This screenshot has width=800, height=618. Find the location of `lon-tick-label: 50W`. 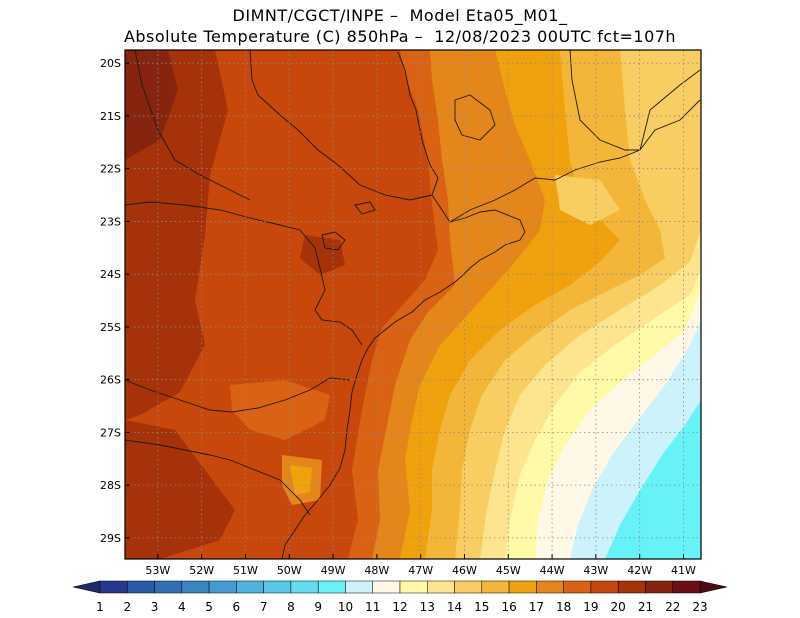

lon-tick-label: 50W is located at coordinates (289, 570).